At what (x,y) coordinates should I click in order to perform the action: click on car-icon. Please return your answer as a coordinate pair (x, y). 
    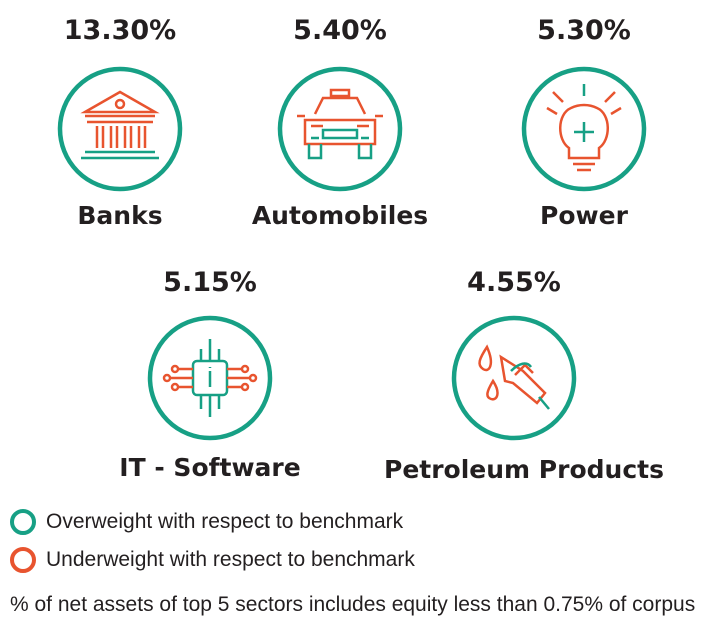
    Looking at the image, I should click on (340, 129).